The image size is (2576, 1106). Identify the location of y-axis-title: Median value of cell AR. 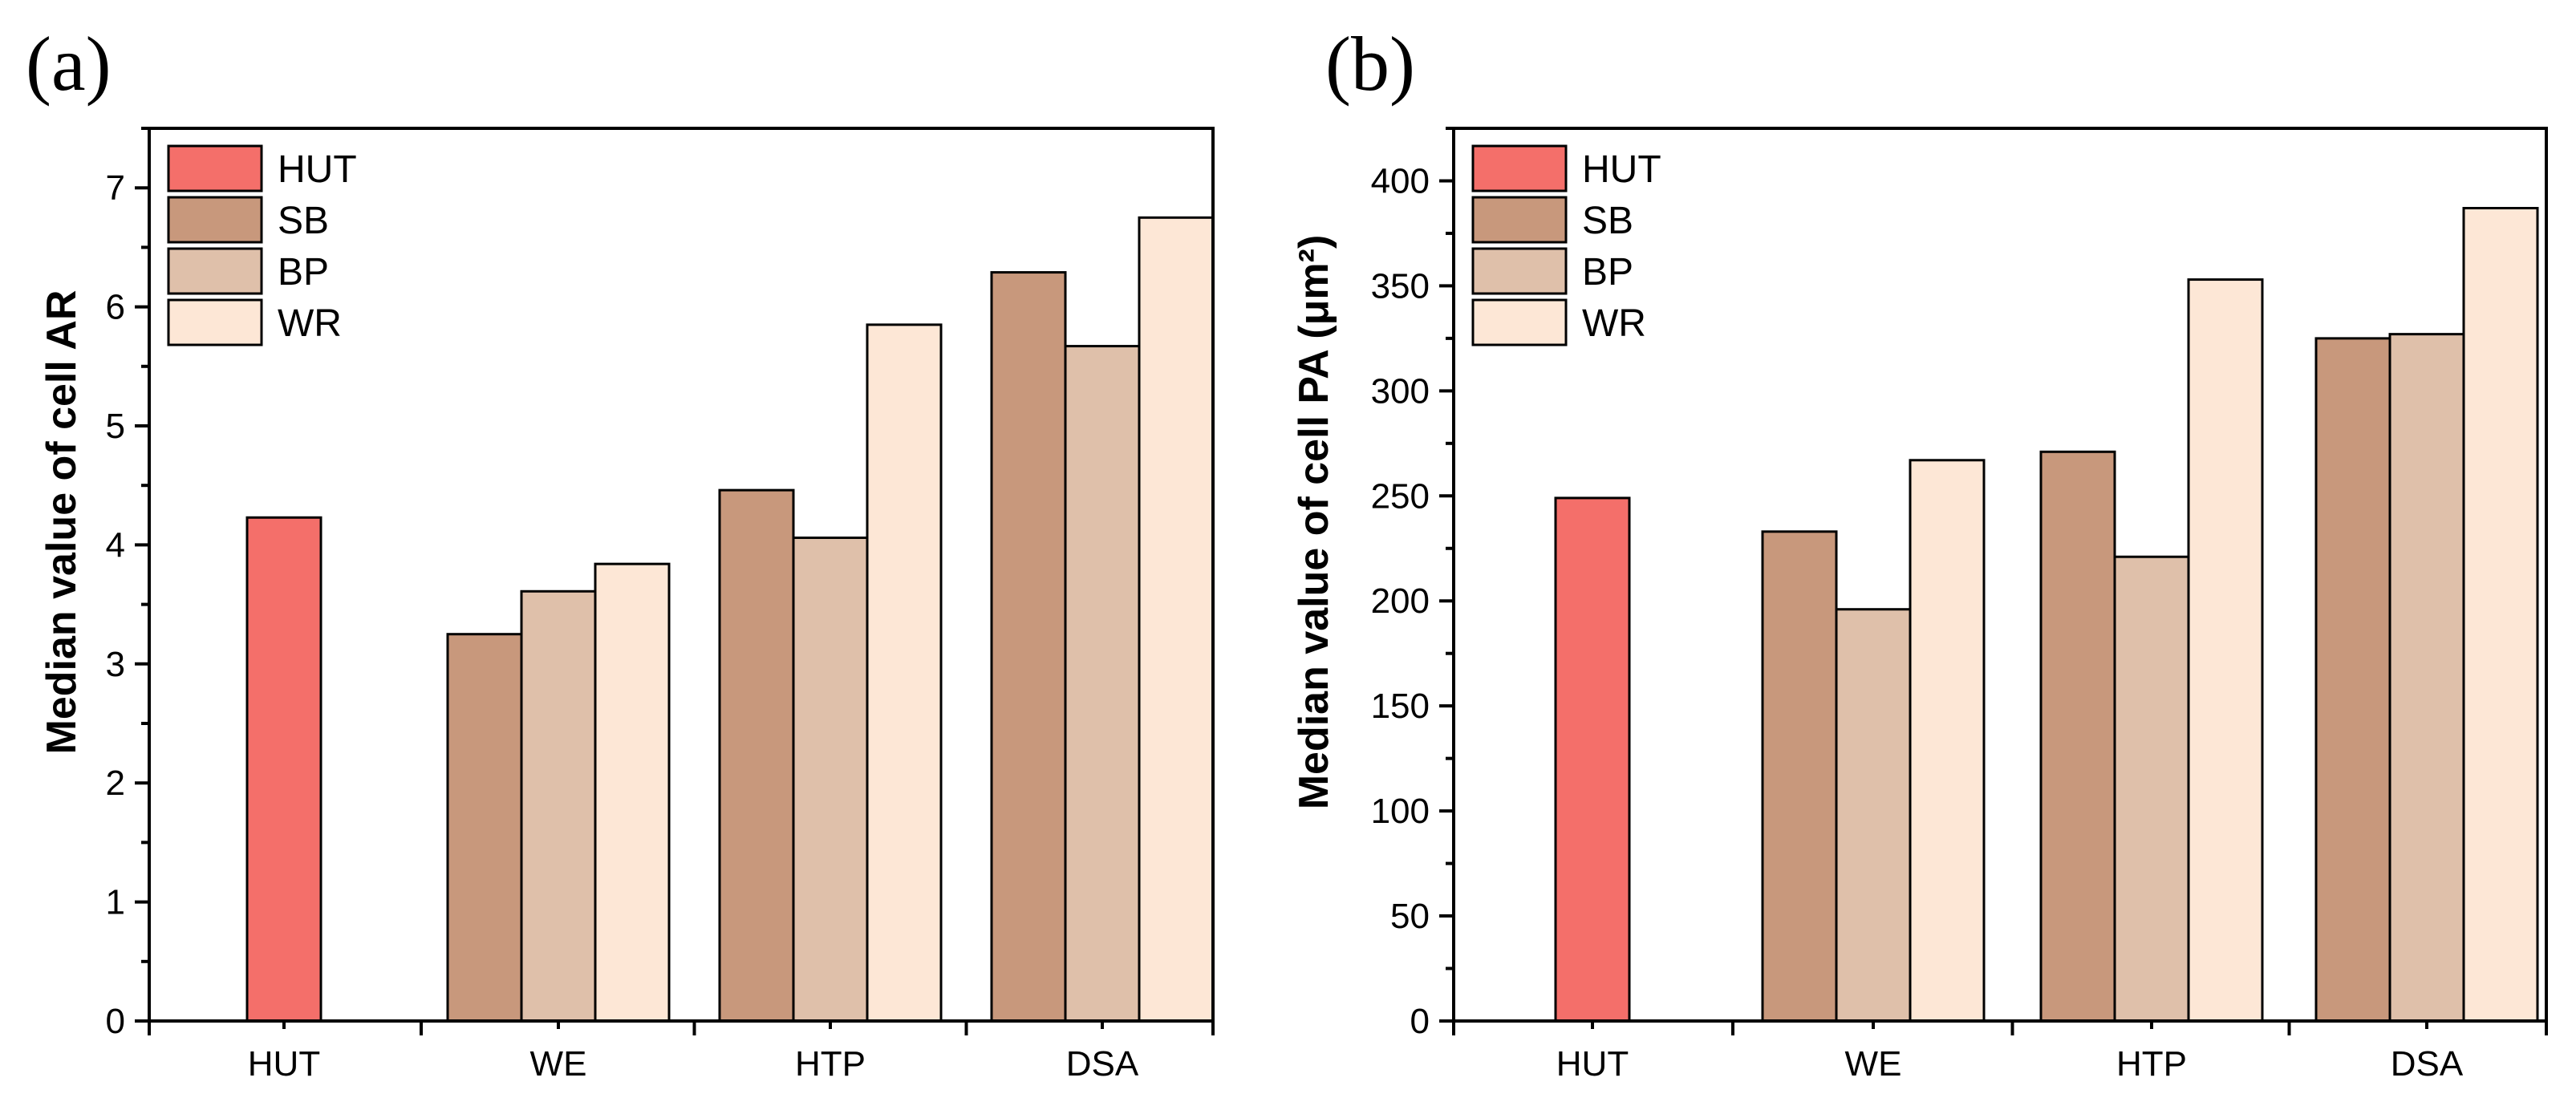
(62, 522).